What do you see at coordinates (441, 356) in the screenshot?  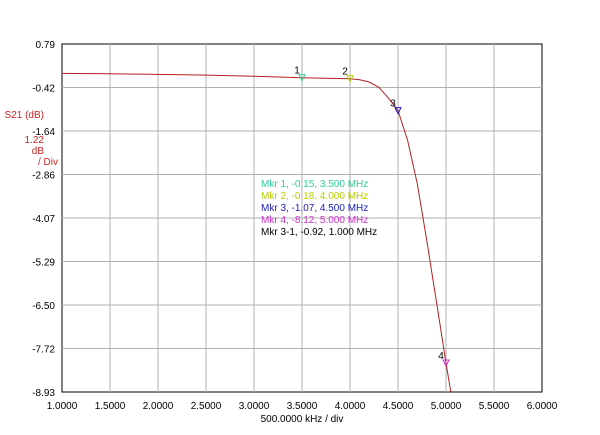 I see `marker-4-label: 4` at bounding box center [441, 356].